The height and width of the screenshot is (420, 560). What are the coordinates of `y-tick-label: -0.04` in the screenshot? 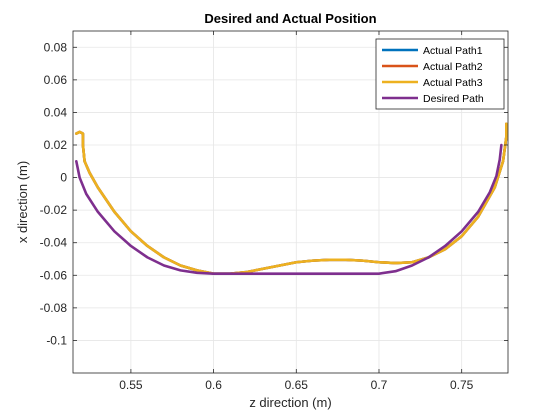 It's located at (54, 243).